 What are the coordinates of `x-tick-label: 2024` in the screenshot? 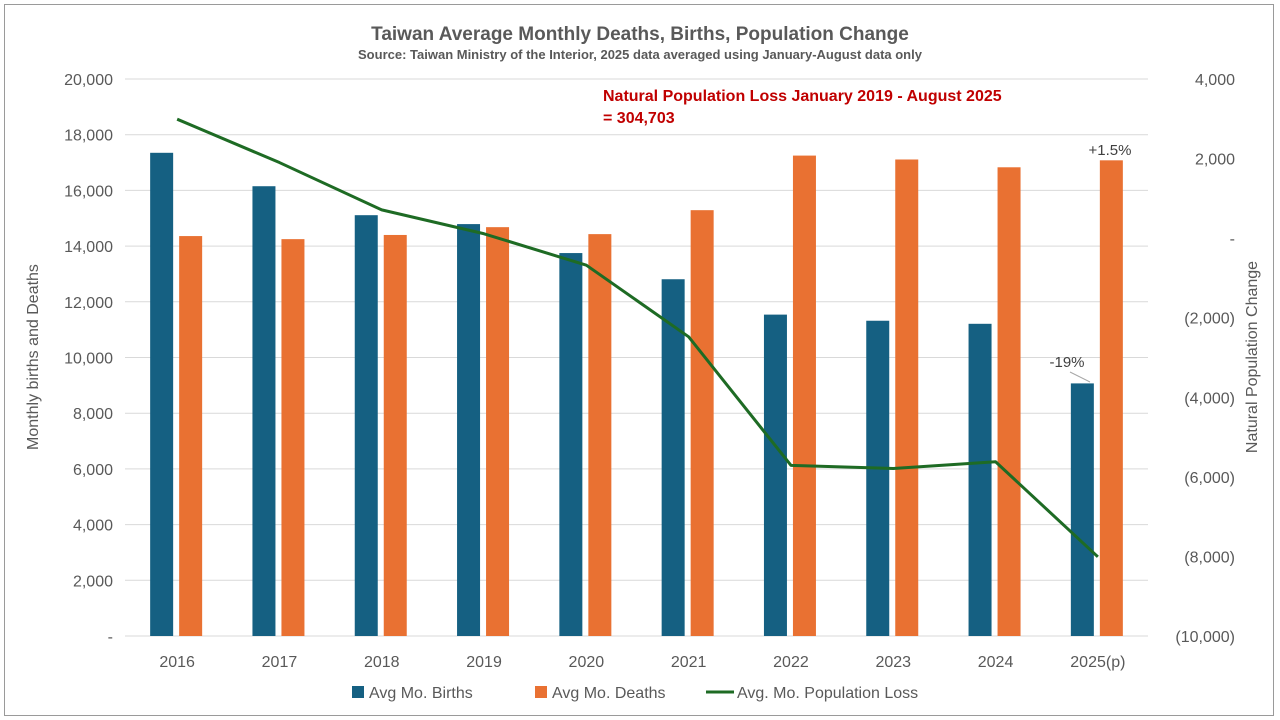 It's located at (996, 662).